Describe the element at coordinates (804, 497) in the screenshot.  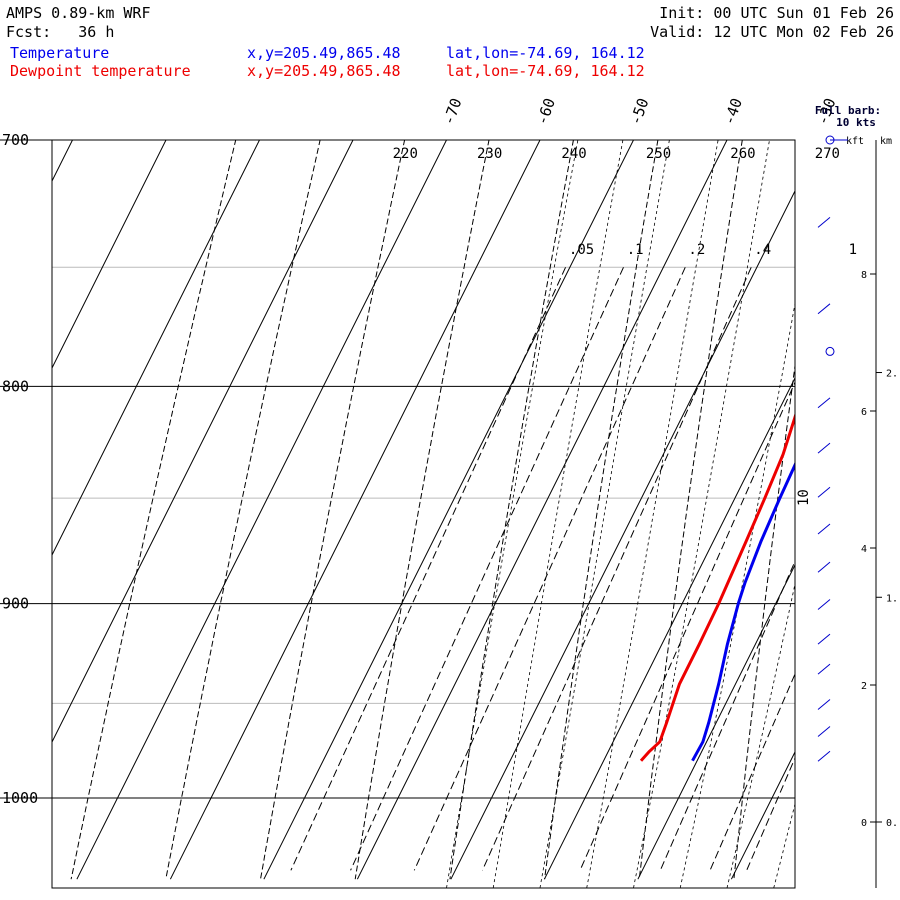
I see `wind-annotation: 10` at that location.